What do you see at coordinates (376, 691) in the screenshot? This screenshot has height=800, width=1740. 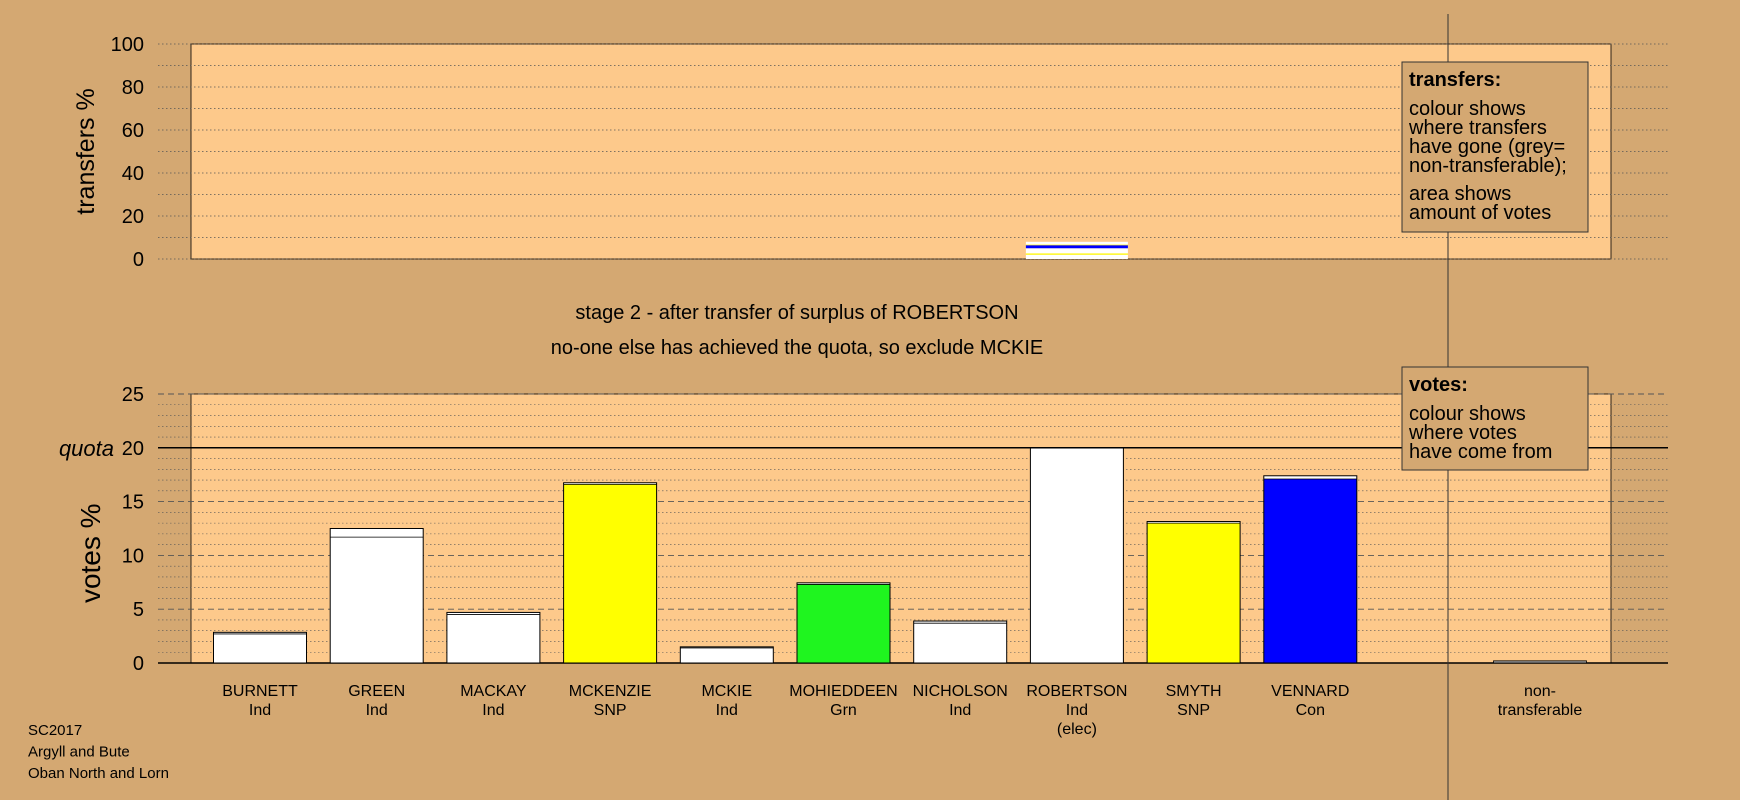 I see `candidate-name: GREEN` at bounding box center [376, 691].